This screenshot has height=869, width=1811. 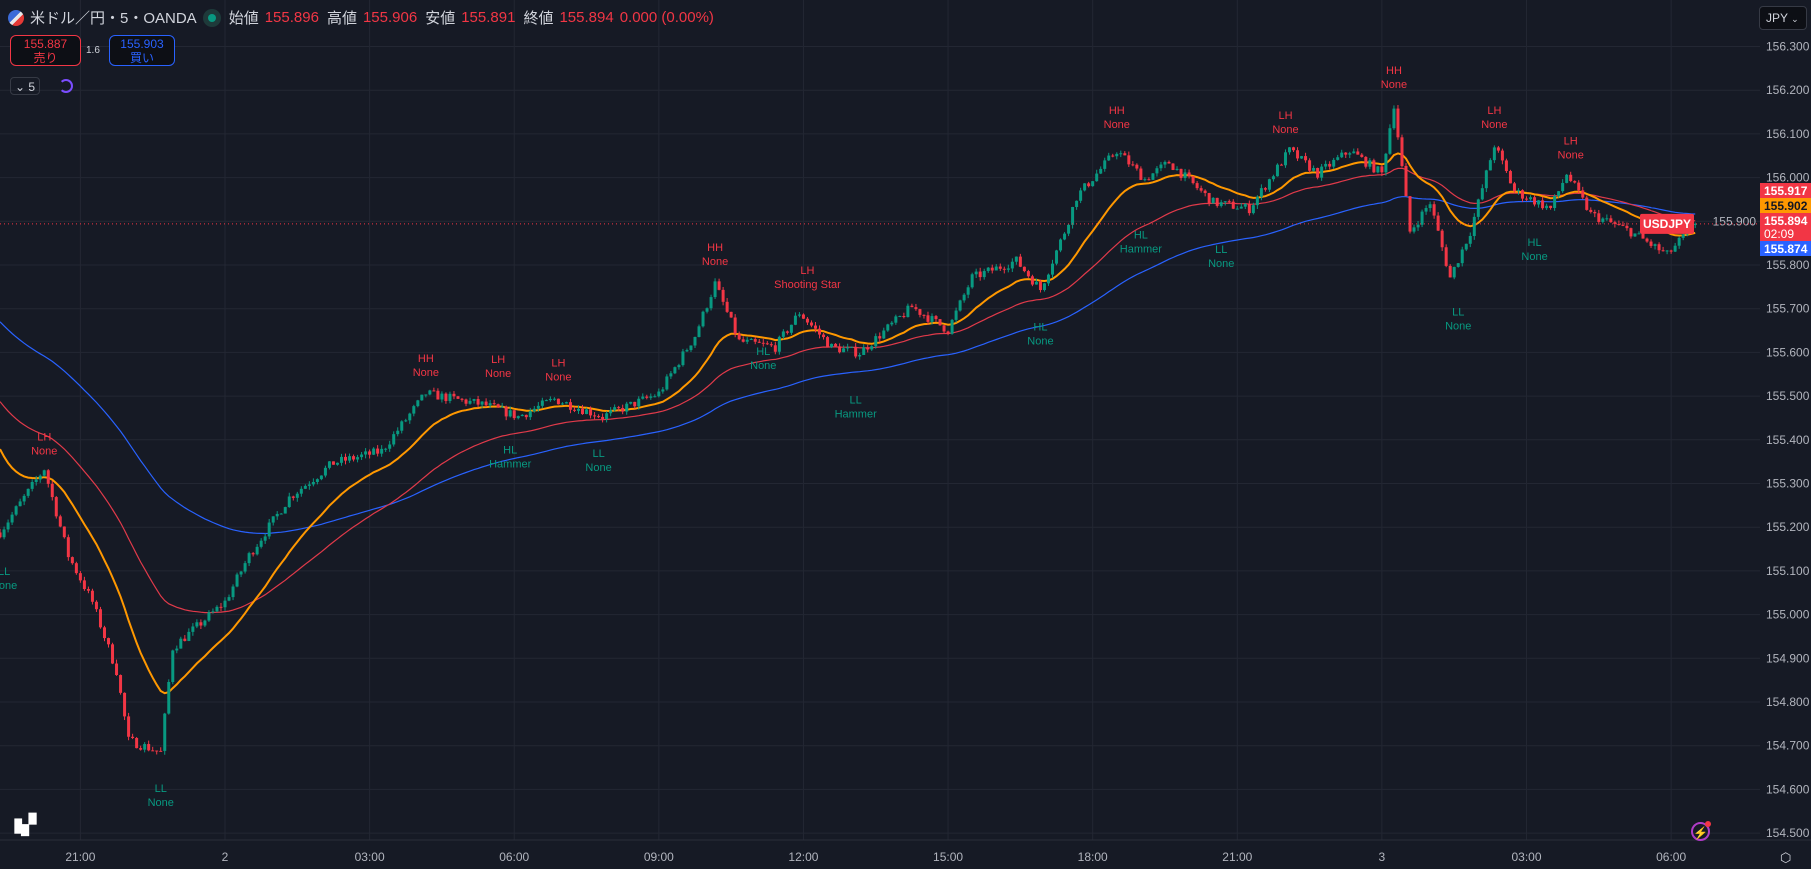 I want to click on close-label: 終値, so click(x=538, y=18).